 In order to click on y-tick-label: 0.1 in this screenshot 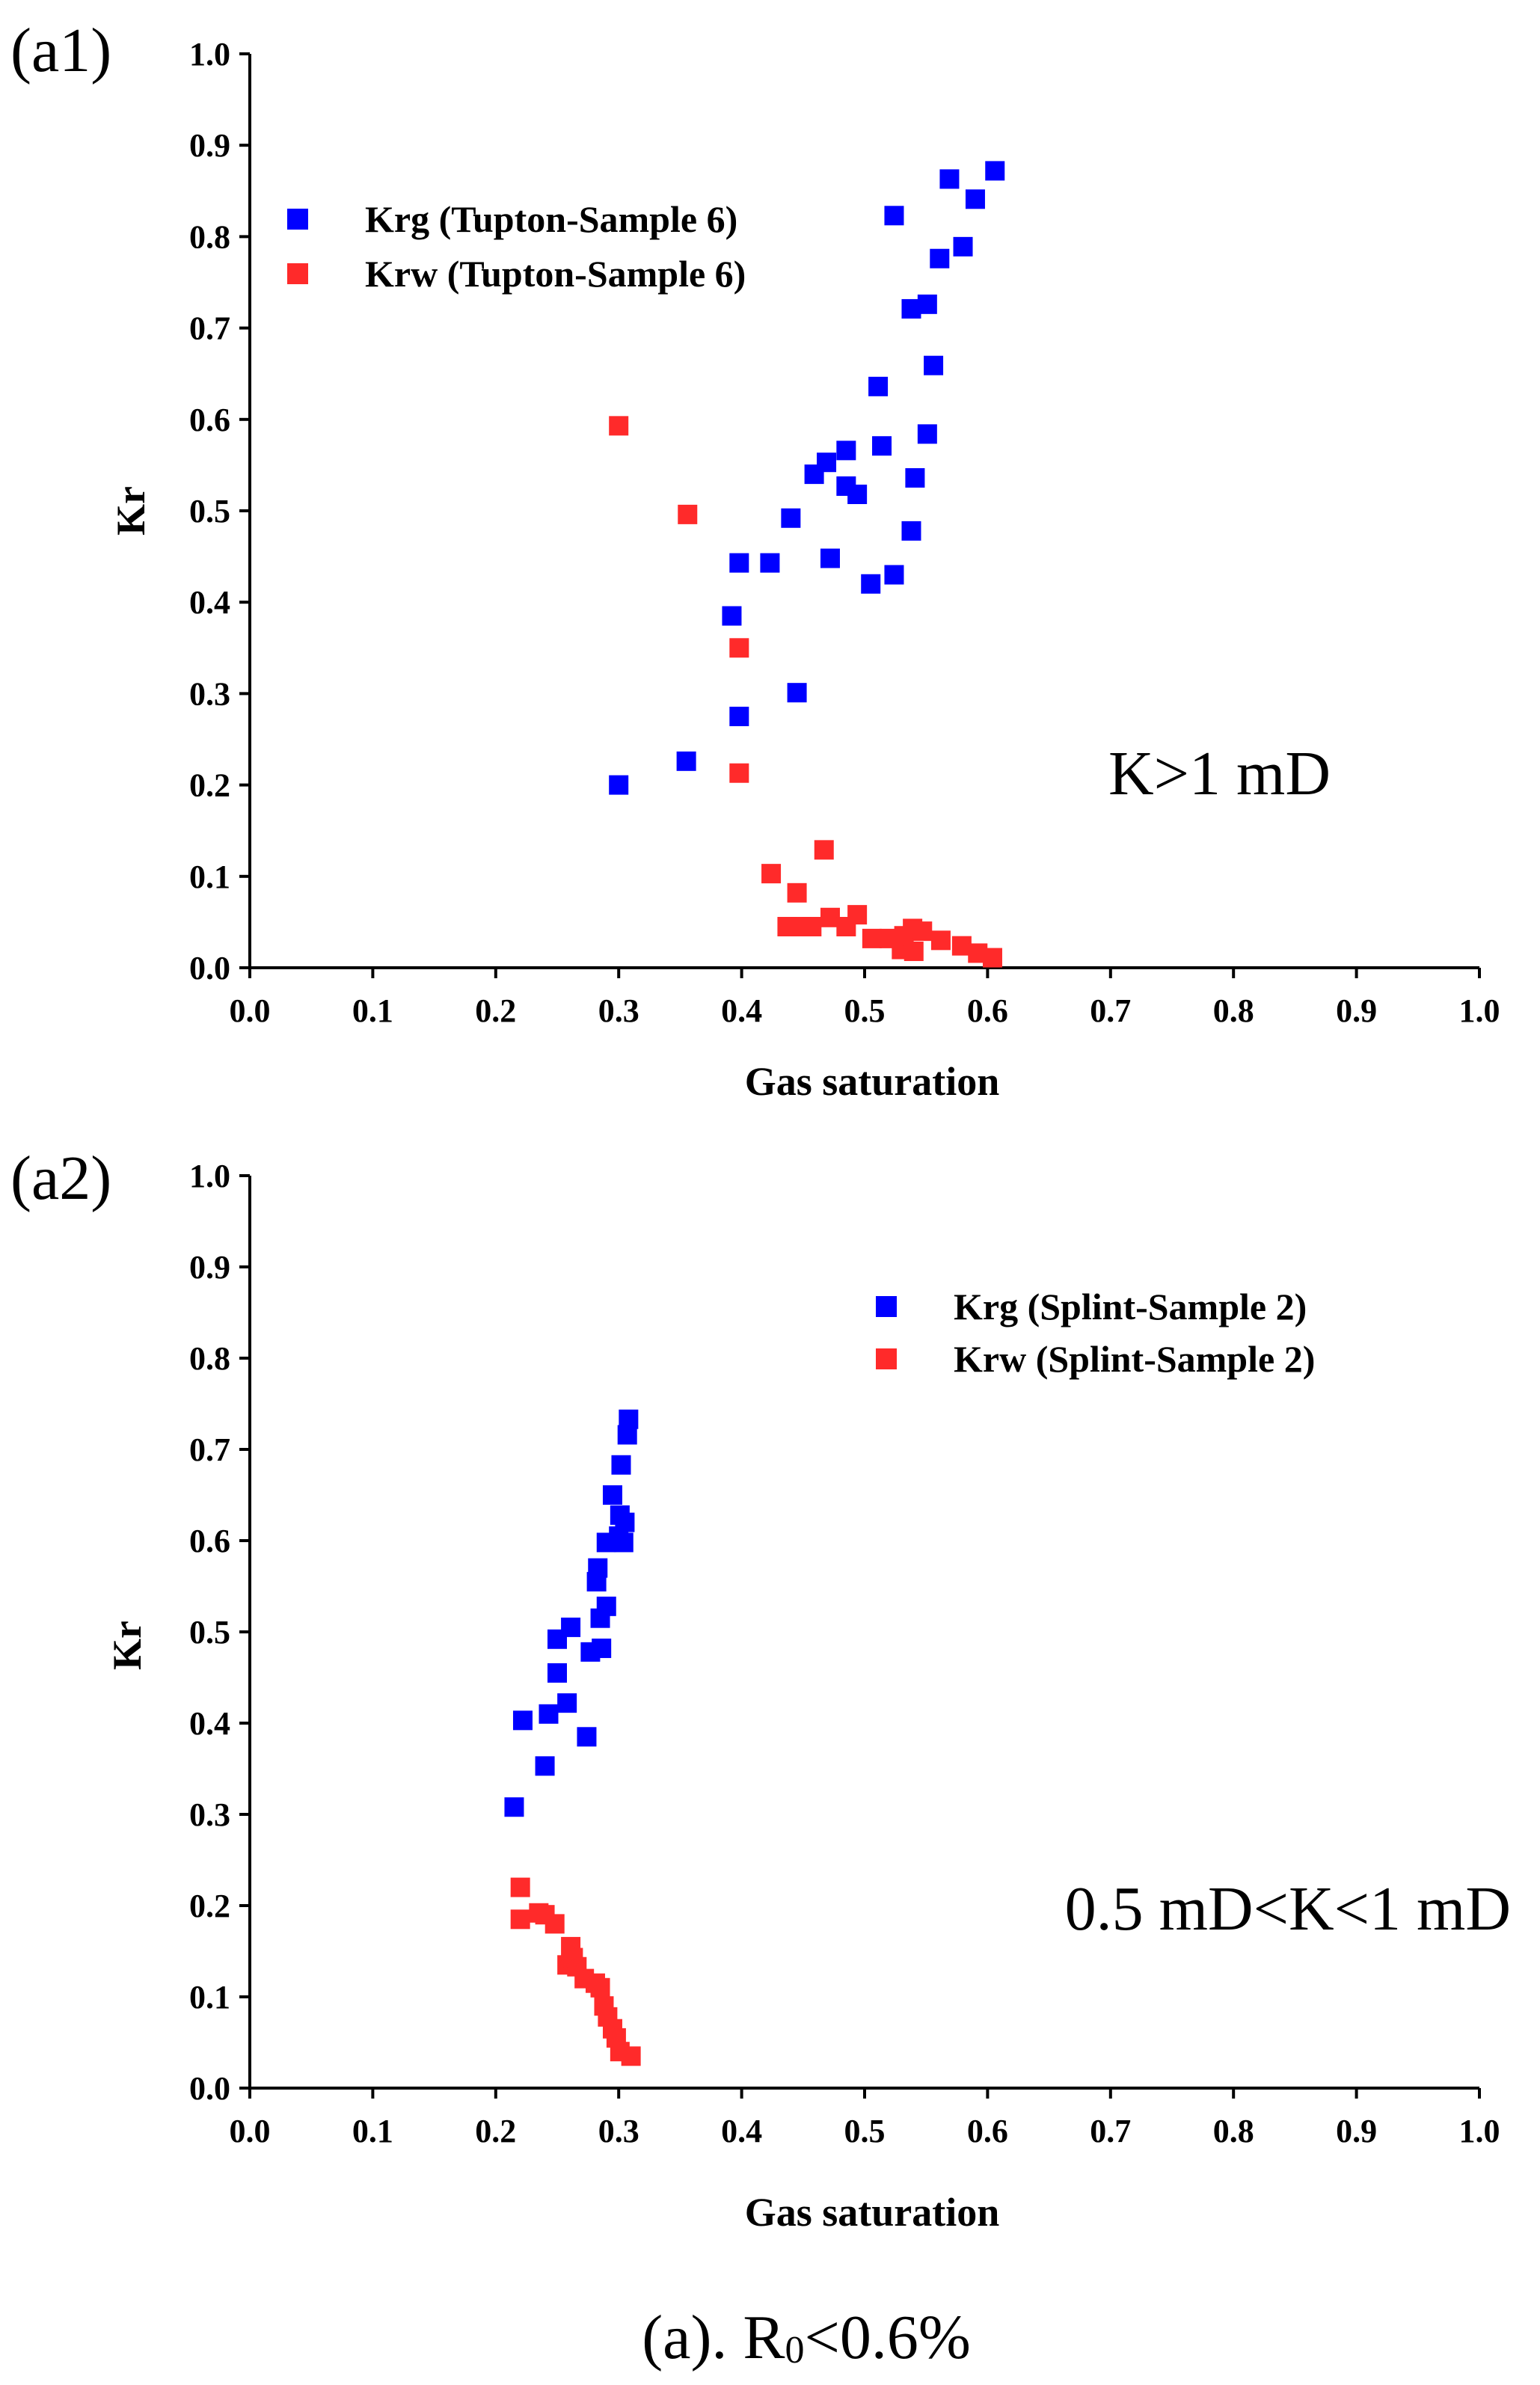, I will do `click(209, 877)`.